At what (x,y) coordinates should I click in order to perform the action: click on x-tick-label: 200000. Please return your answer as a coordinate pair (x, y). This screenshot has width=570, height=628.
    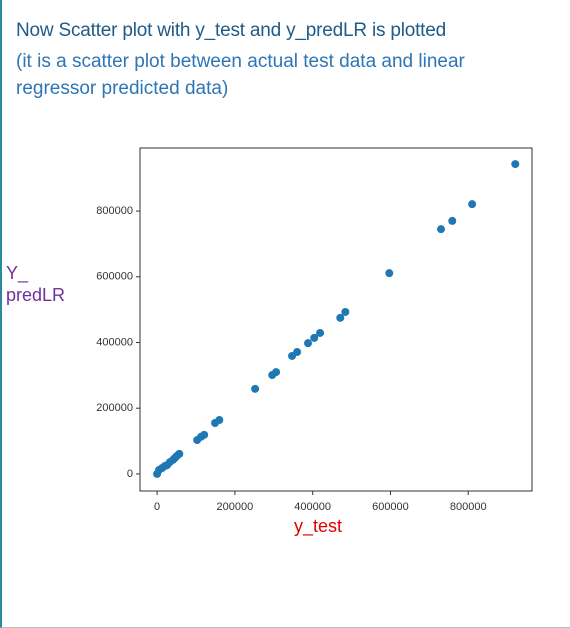
    Looking at the image, I should click on (235, 507).